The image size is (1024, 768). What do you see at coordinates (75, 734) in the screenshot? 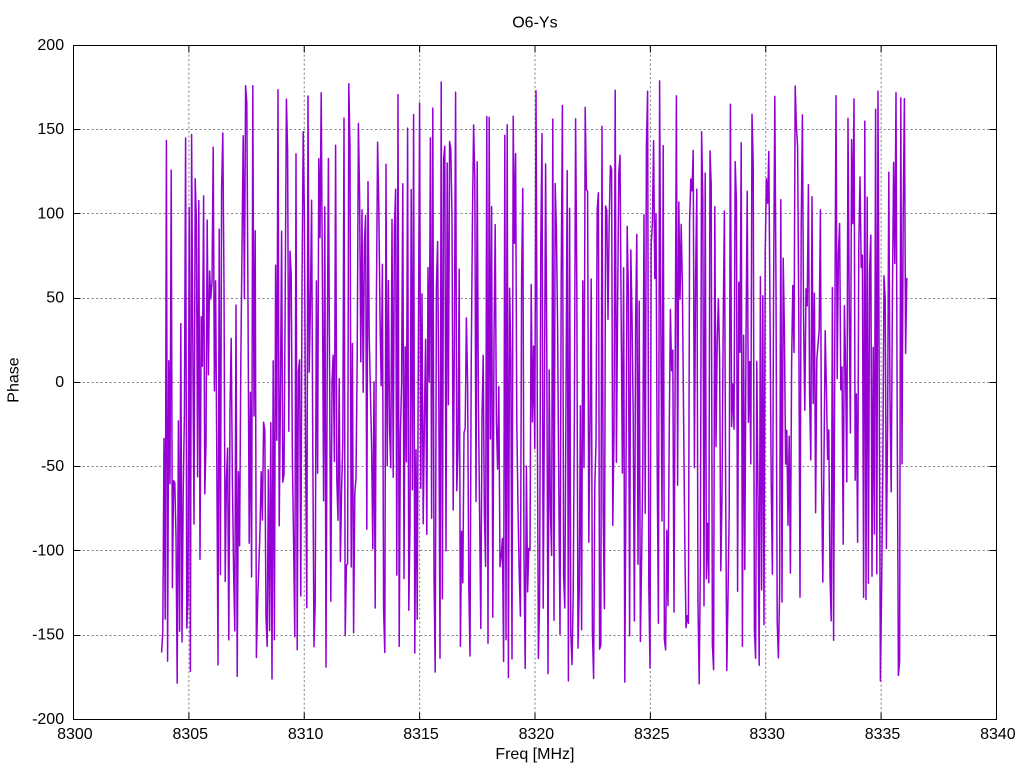
I see `svg-text: 8300` at bounding box center [75, 734].